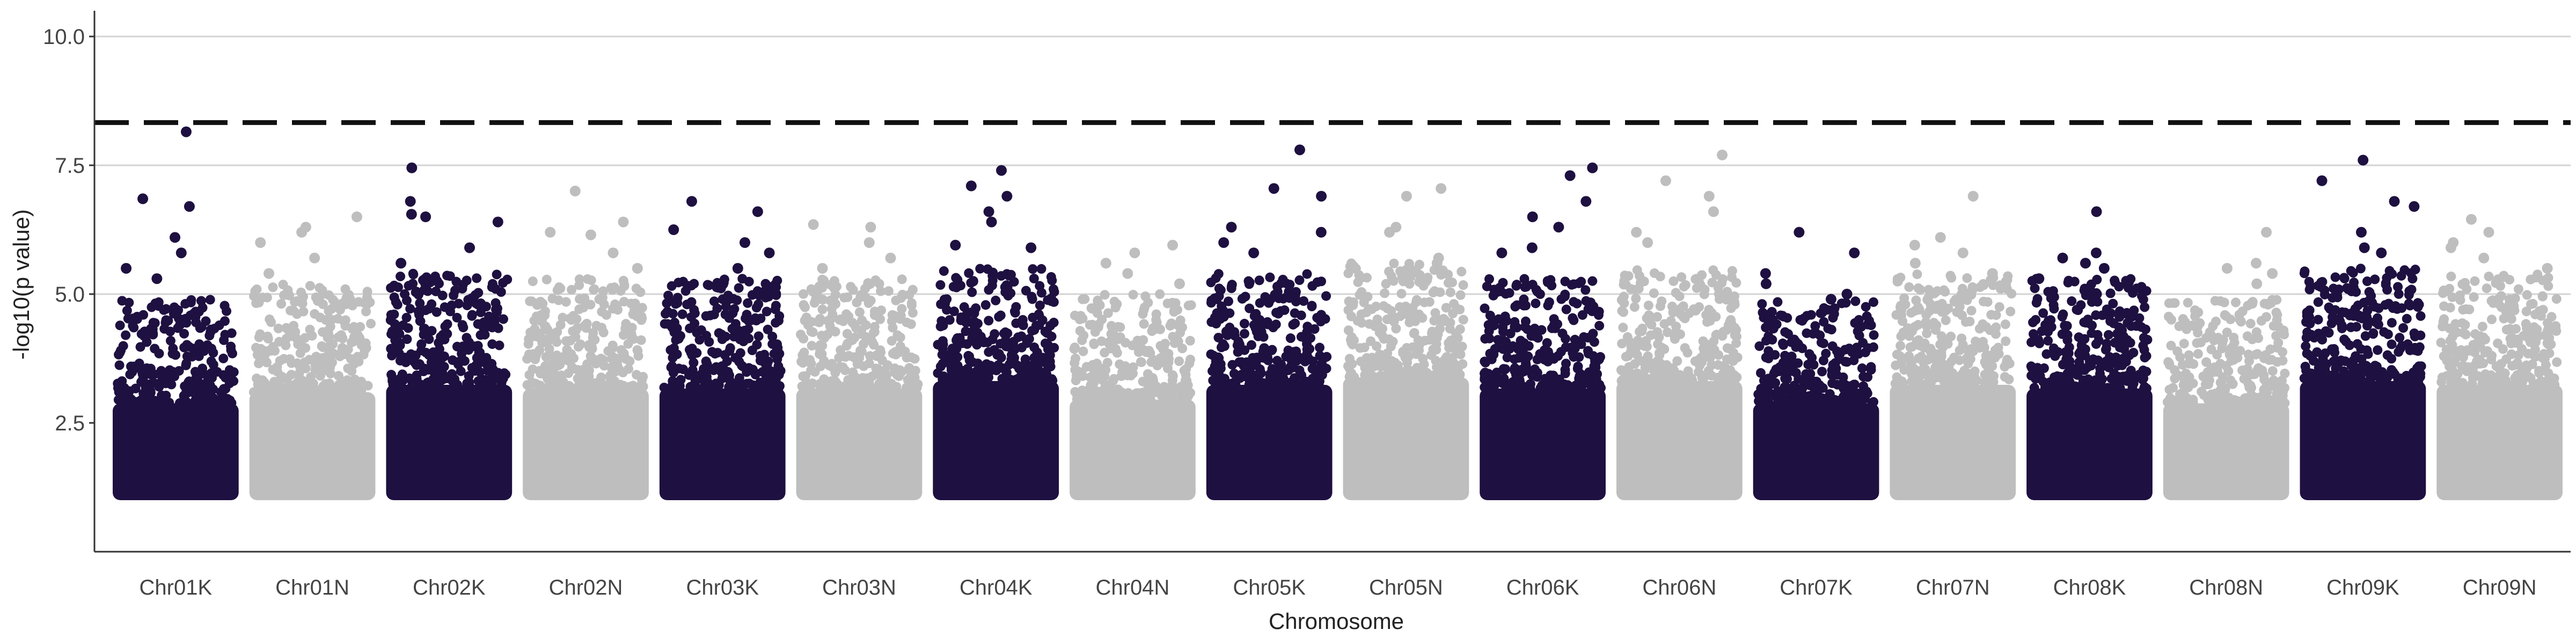 Image resolution: width=2576 pixels, height=644 pixels. I want to click on series-Chr09N, so click(2499, 357).